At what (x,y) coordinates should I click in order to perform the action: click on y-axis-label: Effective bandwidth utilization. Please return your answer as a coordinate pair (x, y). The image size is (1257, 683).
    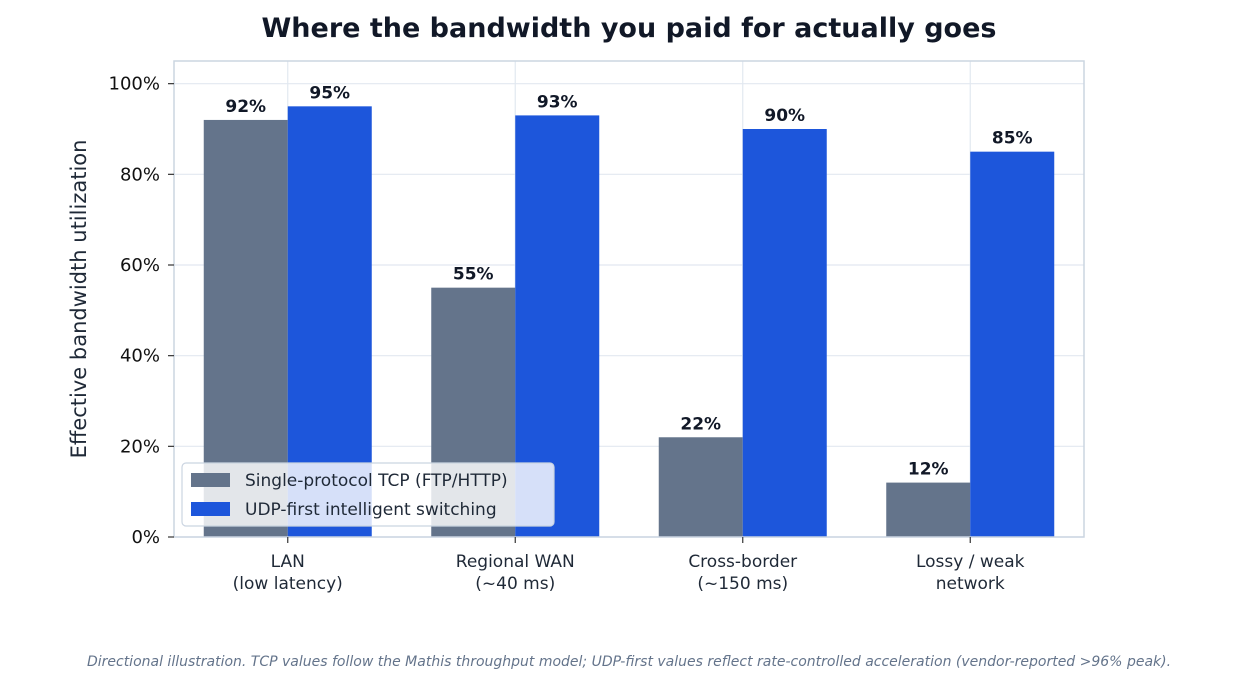
    Looking at the image, I should click on (79, 299).